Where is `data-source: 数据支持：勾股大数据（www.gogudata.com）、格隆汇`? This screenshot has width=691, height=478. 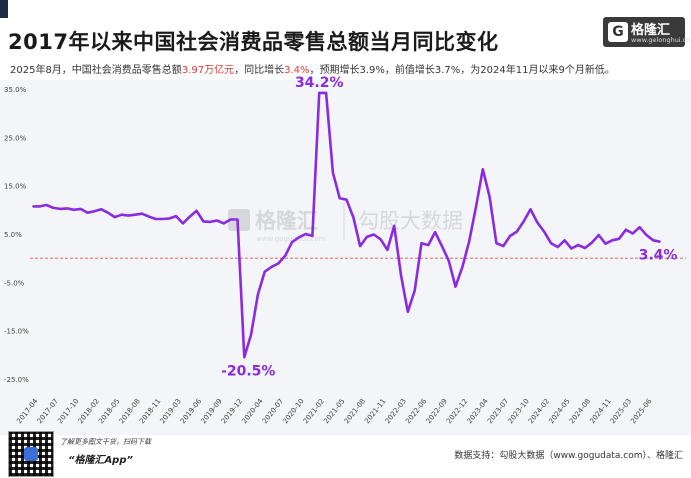
data-source: 数据支持：勾股大数据（www.gogudata.com）、格隆汇 is located at coordinates (568, 456).